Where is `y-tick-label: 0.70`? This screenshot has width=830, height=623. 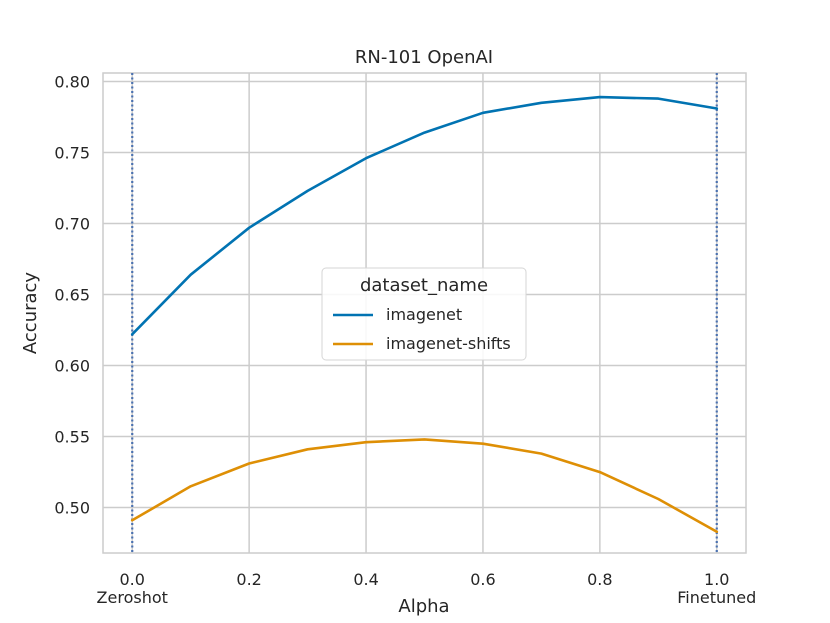 y-tick-label: 0.70 is located at coordinates (72, 224).